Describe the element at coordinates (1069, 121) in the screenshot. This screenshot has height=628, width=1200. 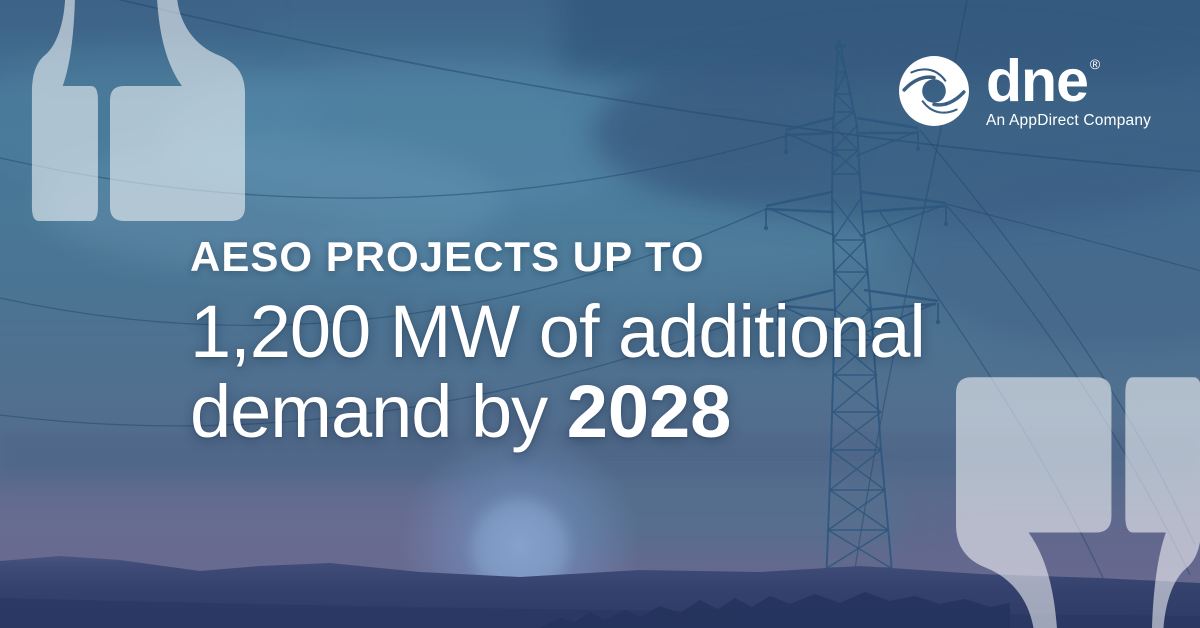
I see `logo-tagline: An AppDirect Company` at that location.